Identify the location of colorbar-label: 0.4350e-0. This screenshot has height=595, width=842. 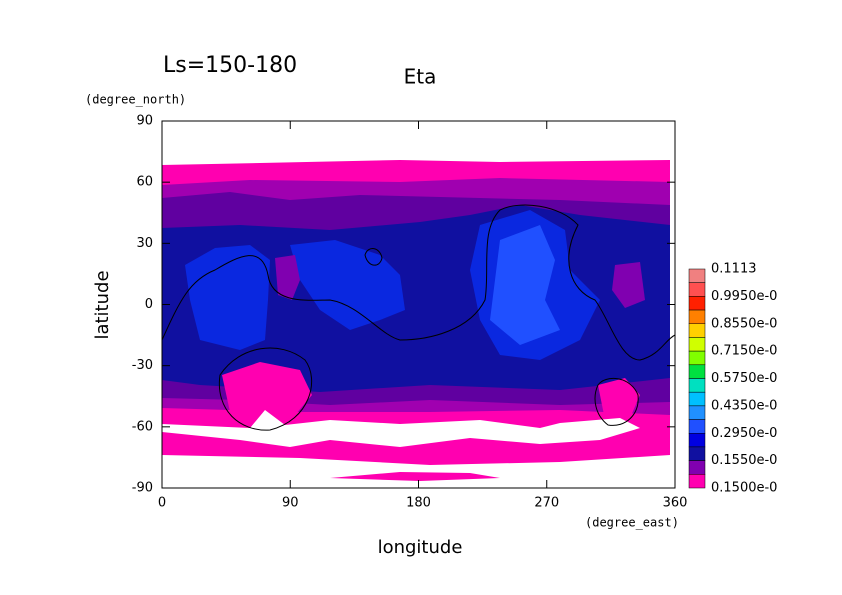
(744, 405).